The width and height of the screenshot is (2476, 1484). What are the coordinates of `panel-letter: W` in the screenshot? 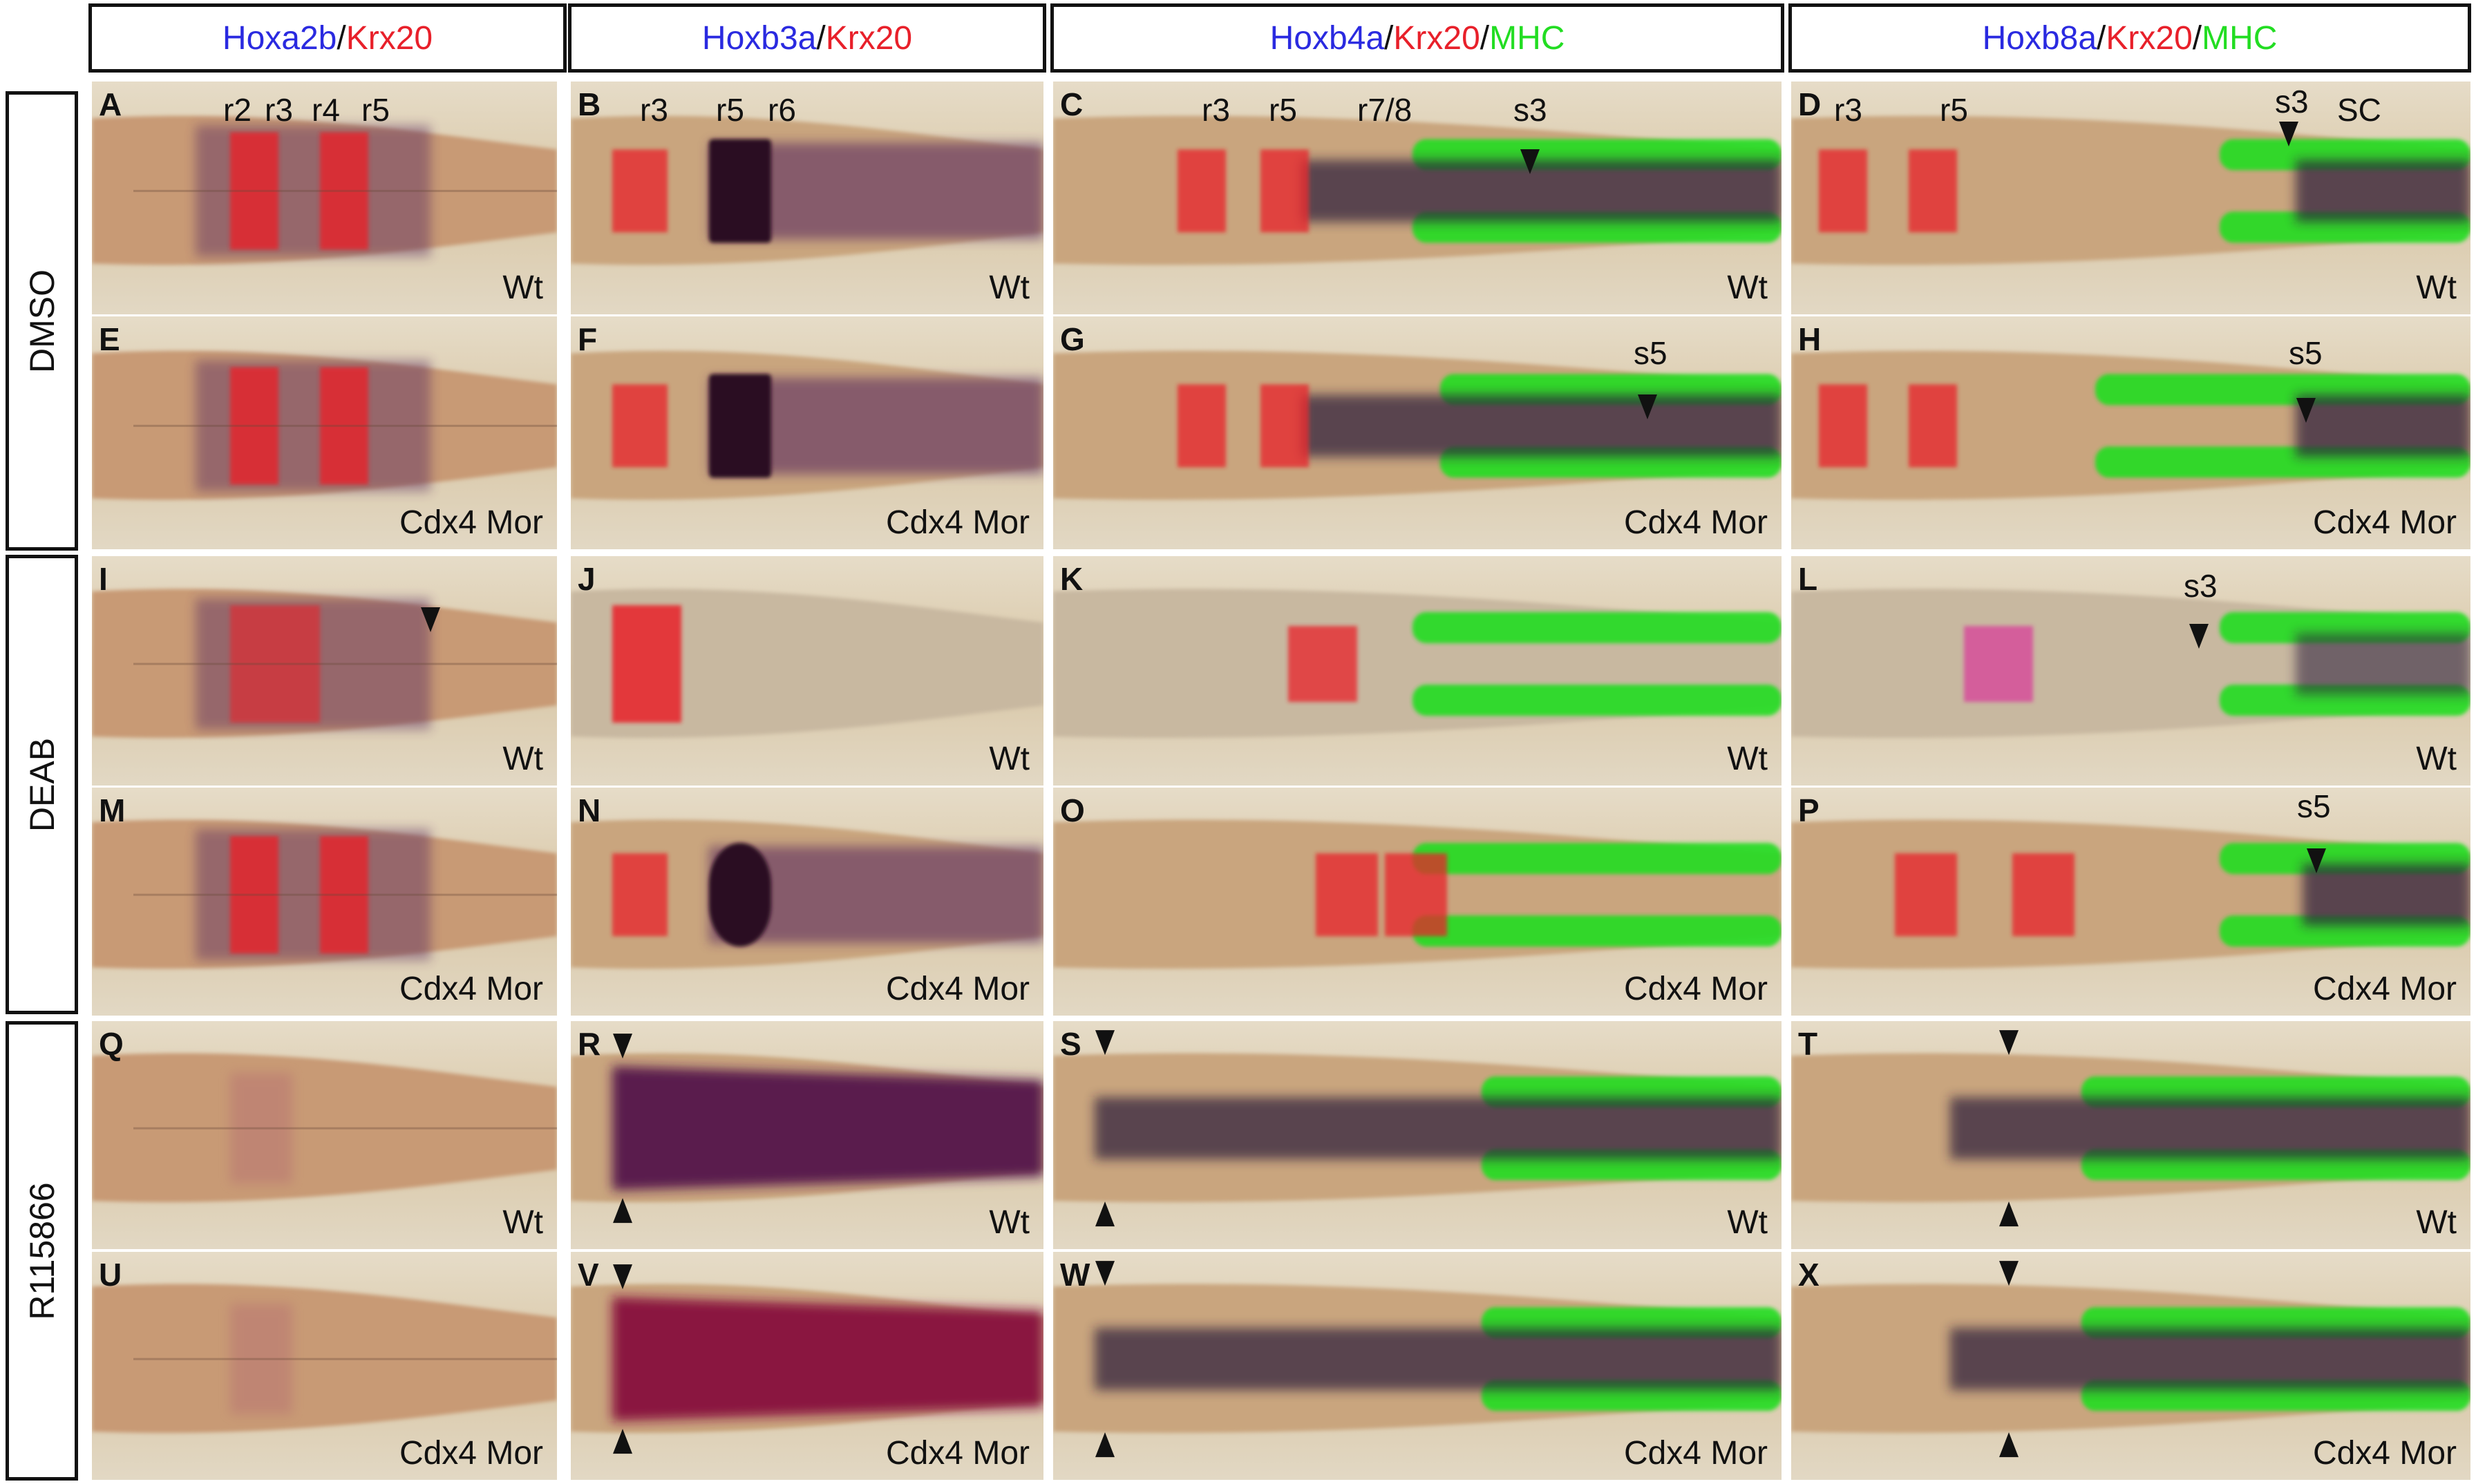 It's located at (1075, 1275).